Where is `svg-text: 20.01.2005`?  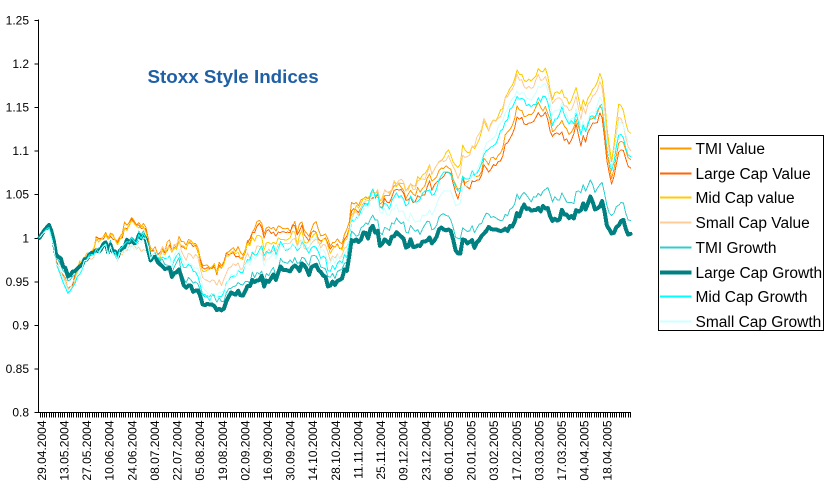
svg-text: 20.01.2005 is located at coordinates (472, 450).